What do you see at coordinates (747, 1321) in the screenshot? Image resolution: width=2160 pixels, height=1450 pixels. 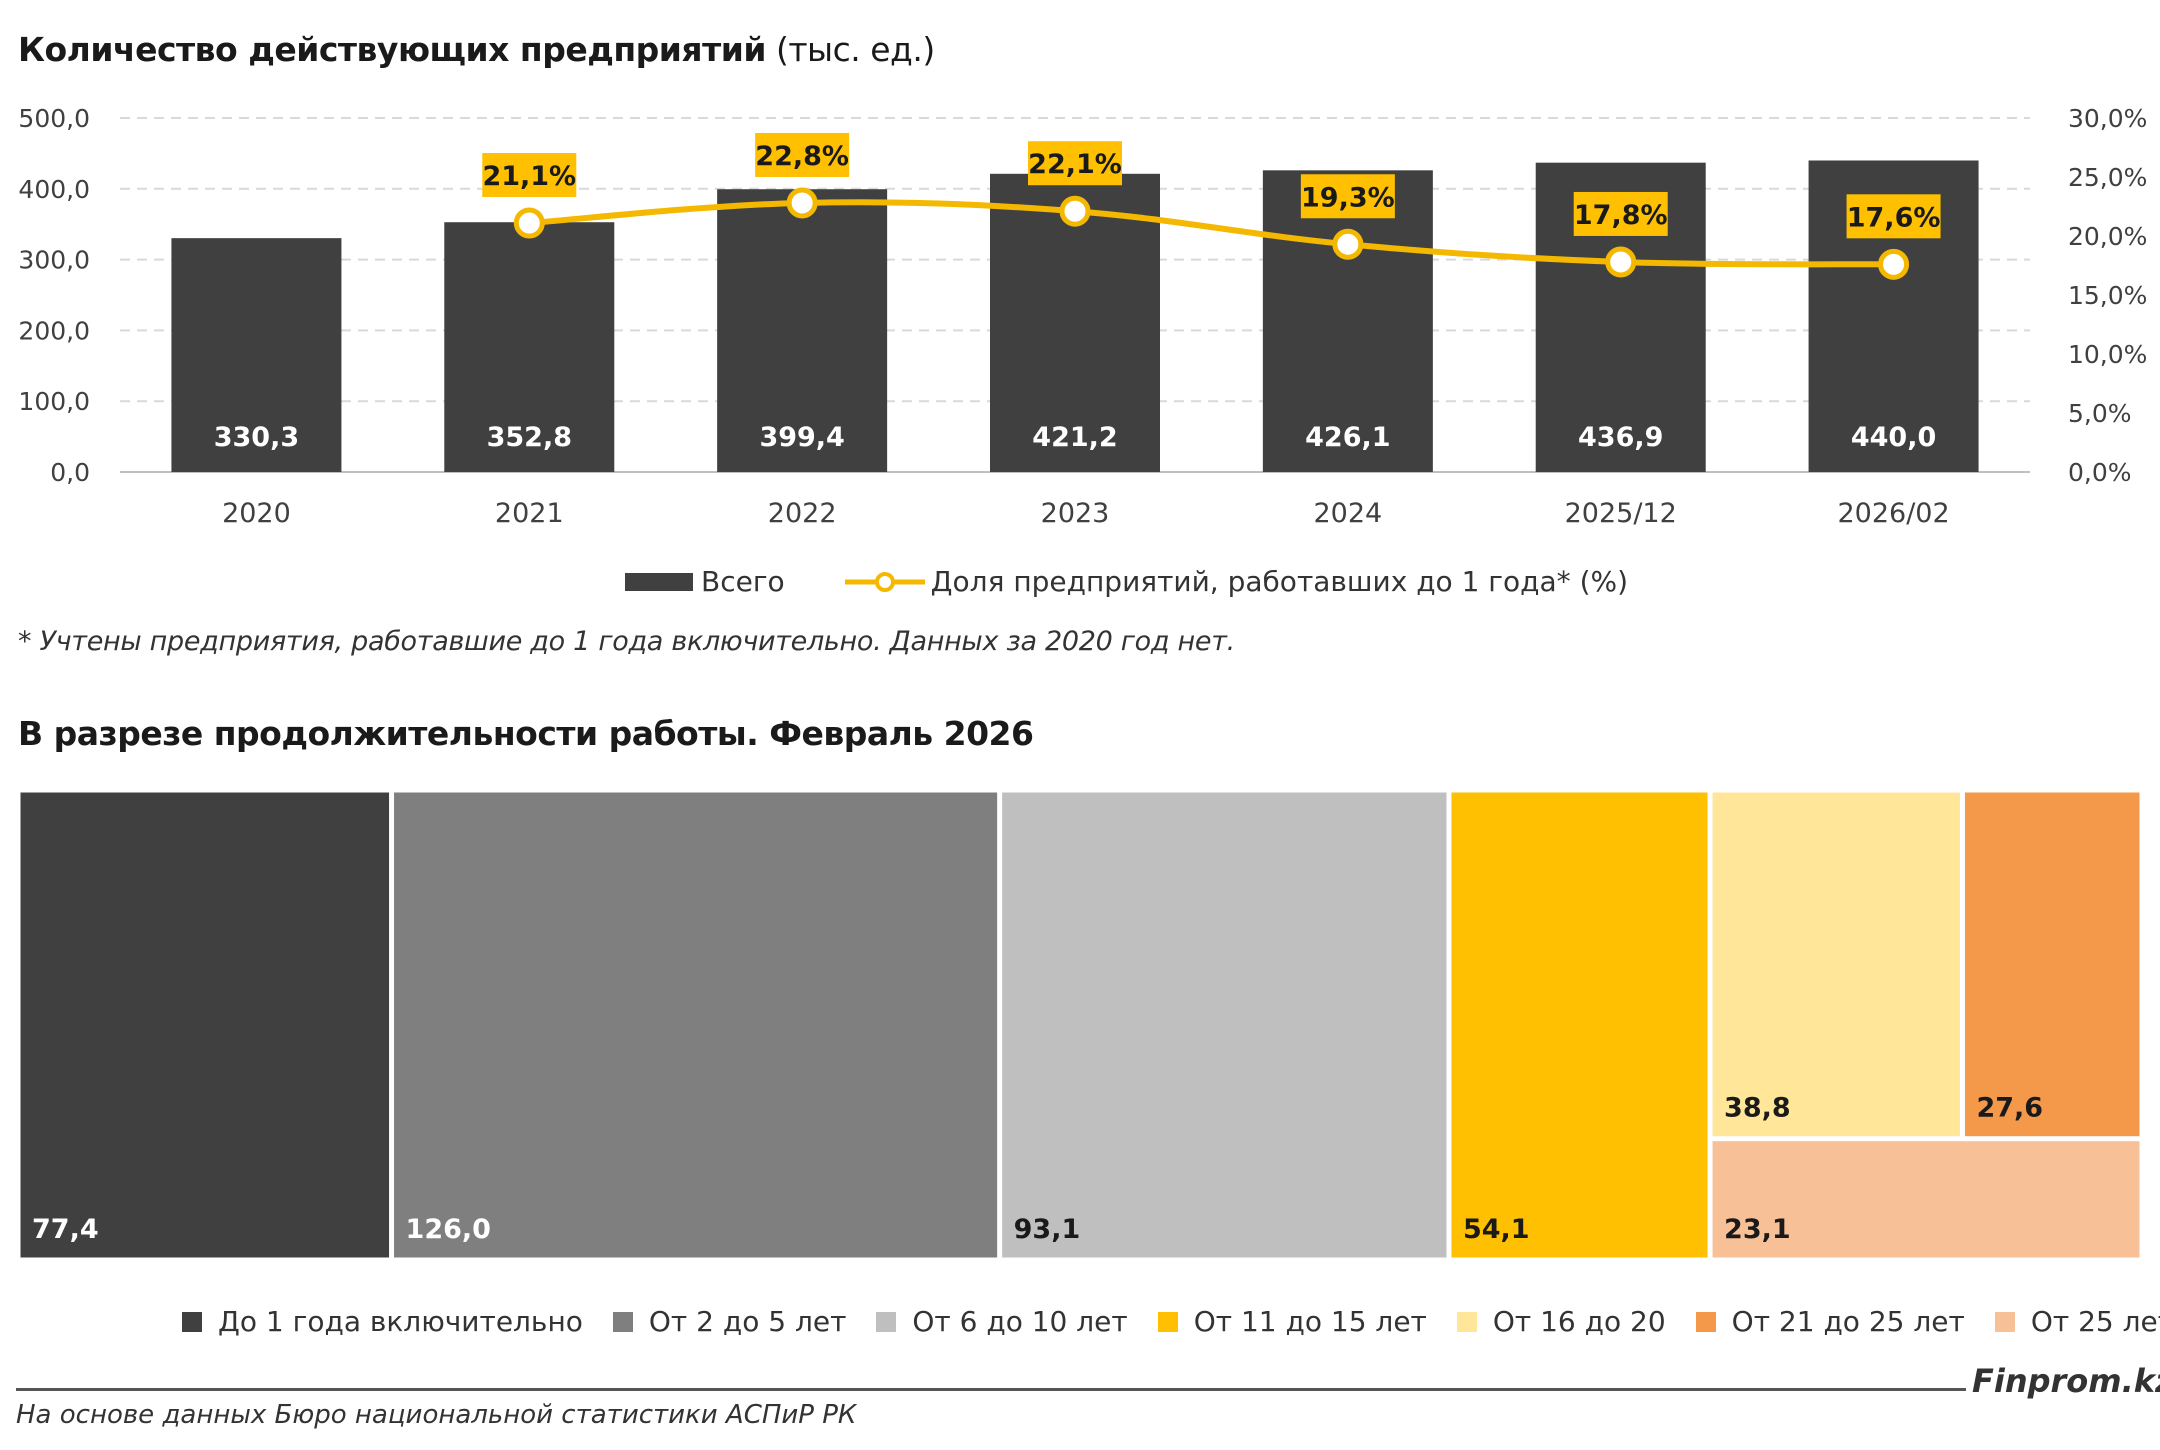 I see `legend-label: От 2 до 5 лет` at bounding box center [747, 1321].